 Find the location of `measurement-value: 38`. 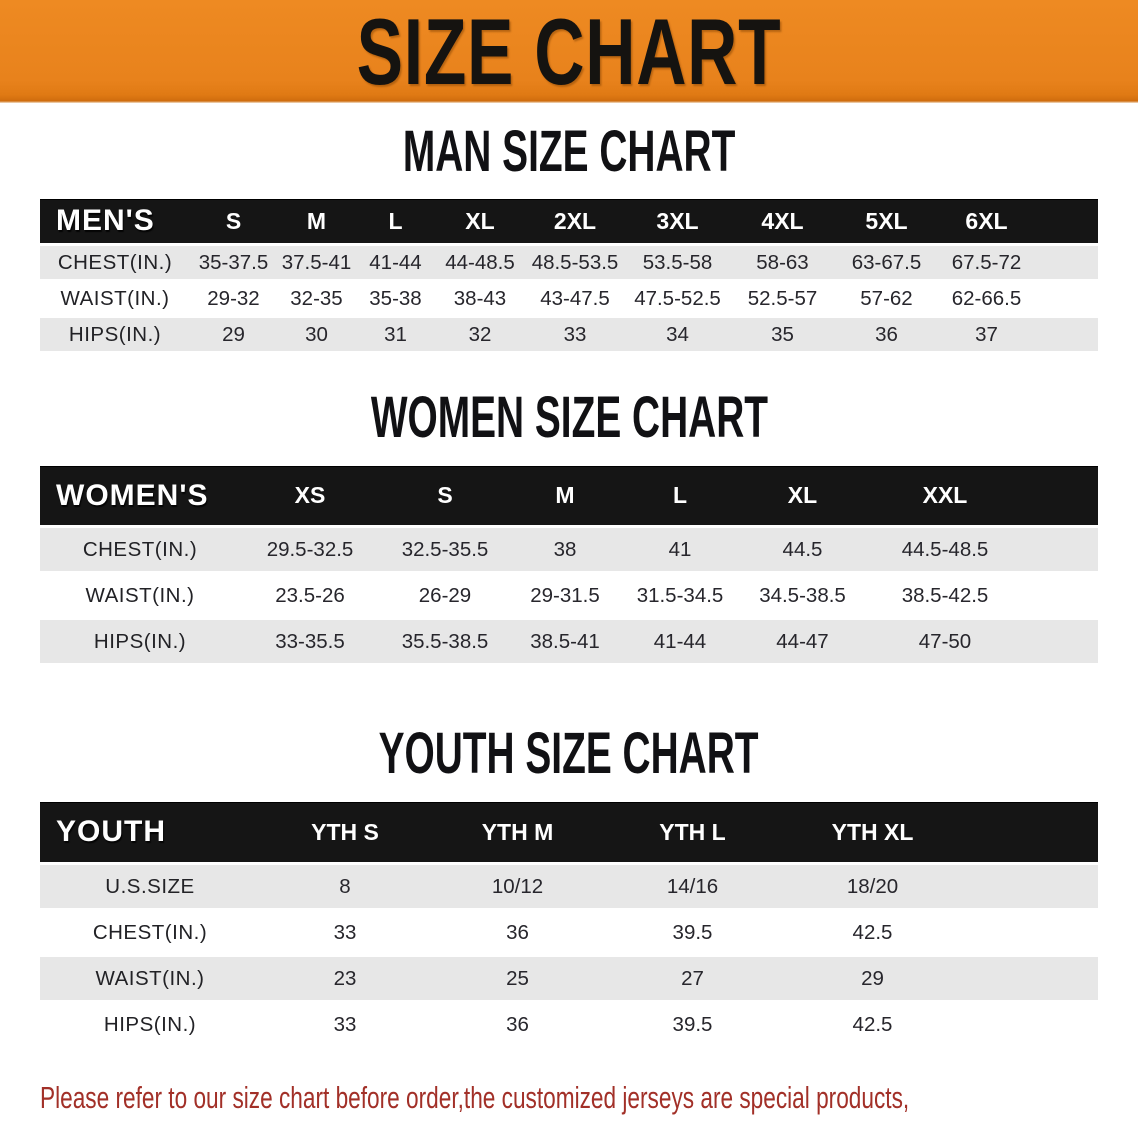

measurement-value: 38 is located at coordinates (565, 549).